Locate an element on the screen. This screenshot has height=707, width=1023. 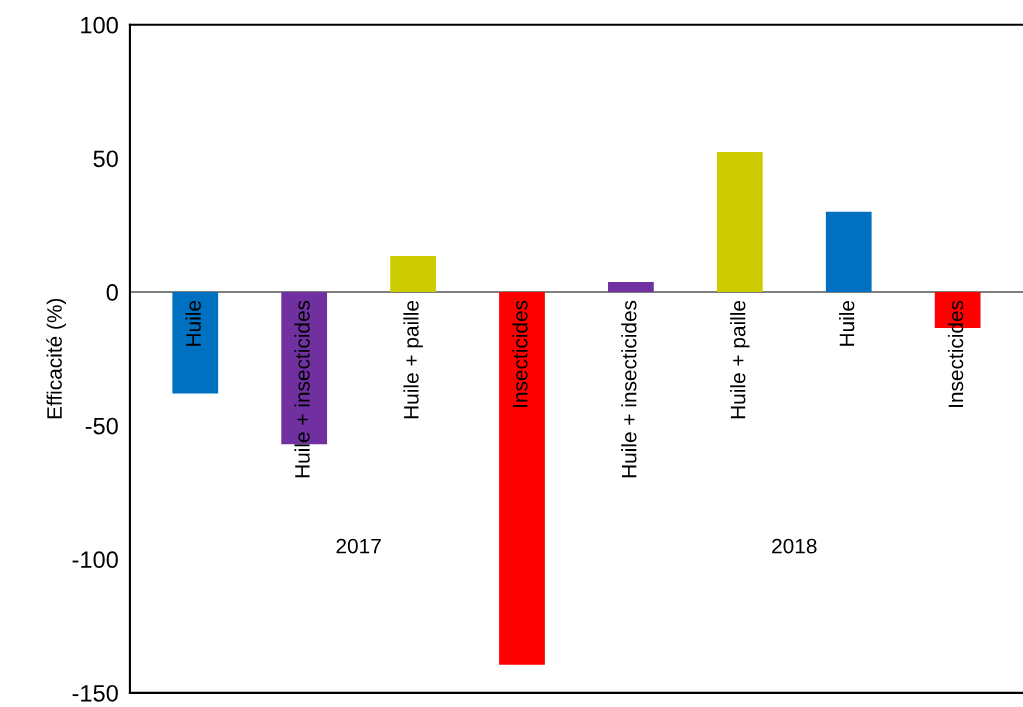
y-tick-label: -150 is located at coordinates (95, 693).